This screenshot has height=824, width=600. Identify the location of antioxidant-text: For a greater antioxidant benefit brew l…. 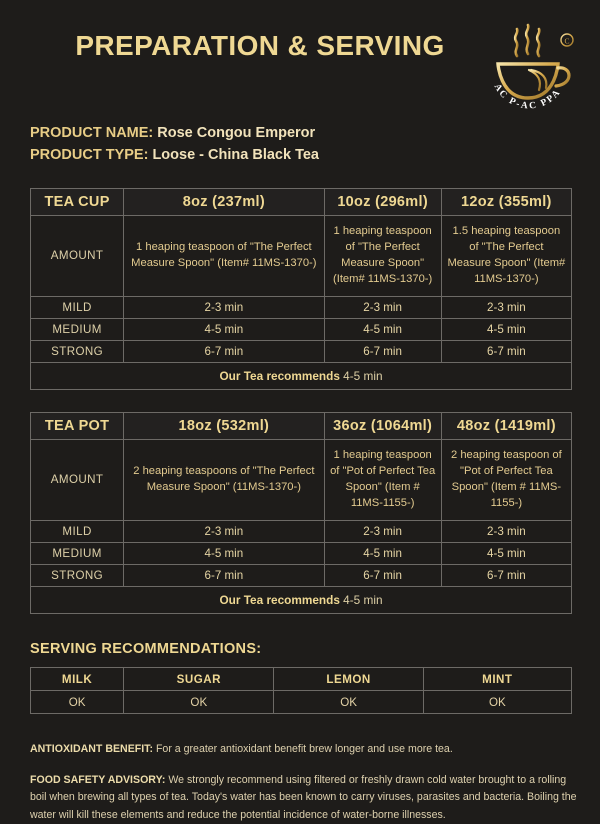
(303, 749).